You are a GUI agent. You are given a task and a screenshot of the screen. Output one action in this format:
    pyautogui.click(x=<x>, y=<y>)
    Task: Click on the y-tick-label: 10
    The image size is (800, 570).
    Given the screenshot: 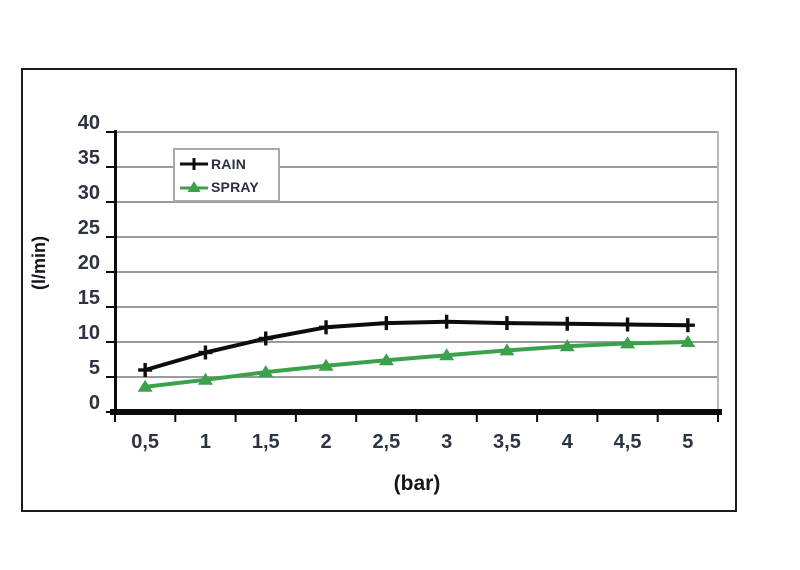 What is the action you would take?
    pyautogui.click(x=88, y=333)
    